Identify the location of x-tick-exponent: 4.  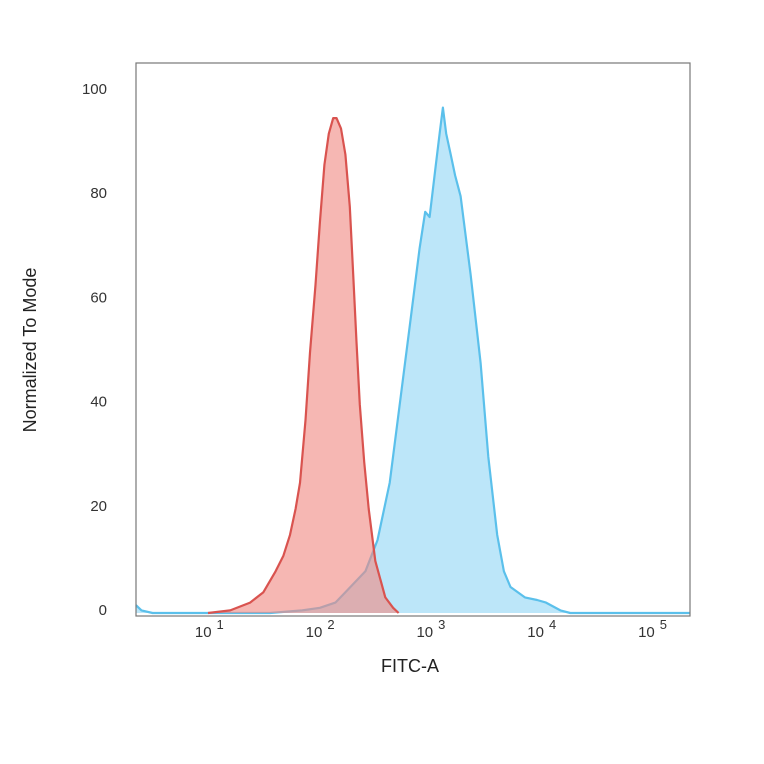
(552, 624).